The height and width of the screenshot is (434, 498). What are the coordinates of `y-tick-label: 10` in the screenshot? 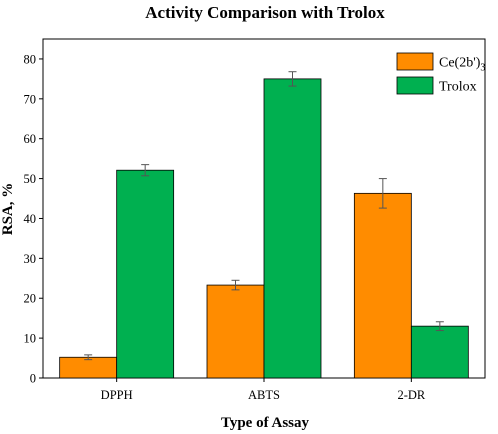 It's located at (30, 339).